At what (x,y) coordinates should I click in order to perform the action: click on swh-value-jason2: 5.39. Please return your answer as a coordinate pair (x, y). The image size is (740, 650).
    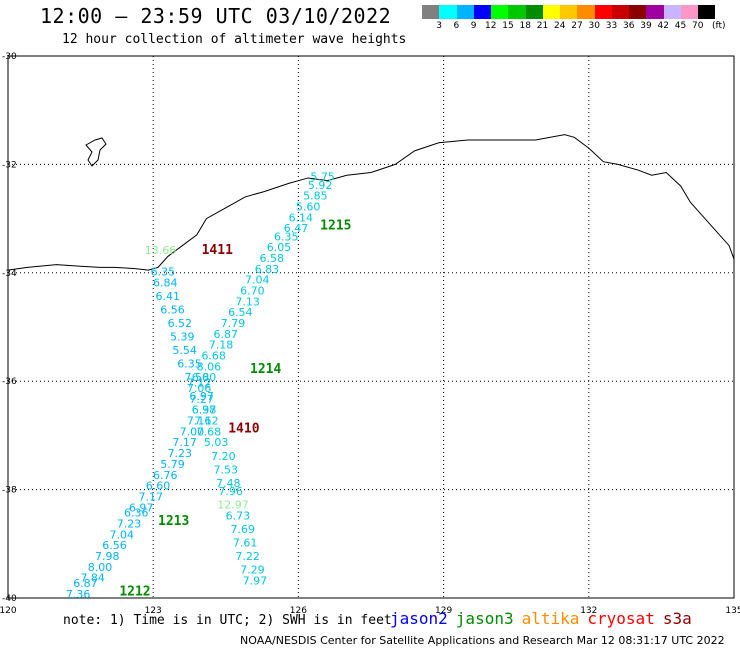
    Looking at the image, I should click on (182, 337).